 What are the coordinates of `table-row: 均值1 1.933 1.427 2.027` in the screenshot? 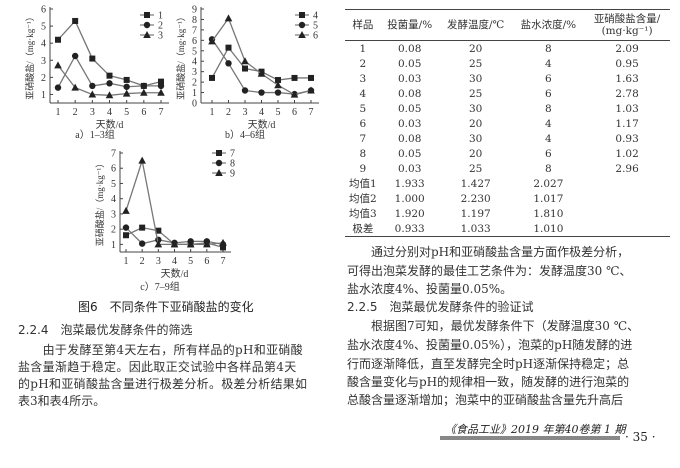 It's located at (507, 183).